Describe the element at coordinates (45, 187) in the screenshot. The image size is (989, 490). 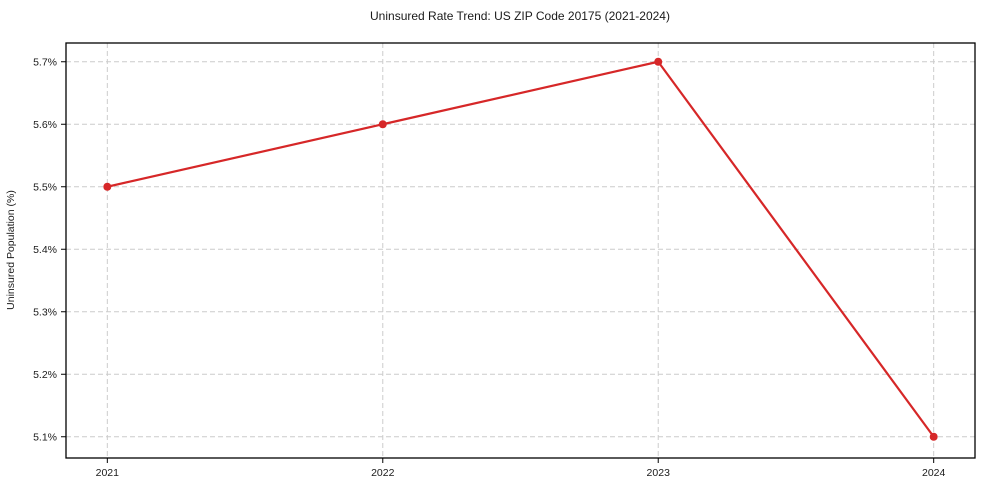
I see `y-tick-label: 5.5%` at that location.